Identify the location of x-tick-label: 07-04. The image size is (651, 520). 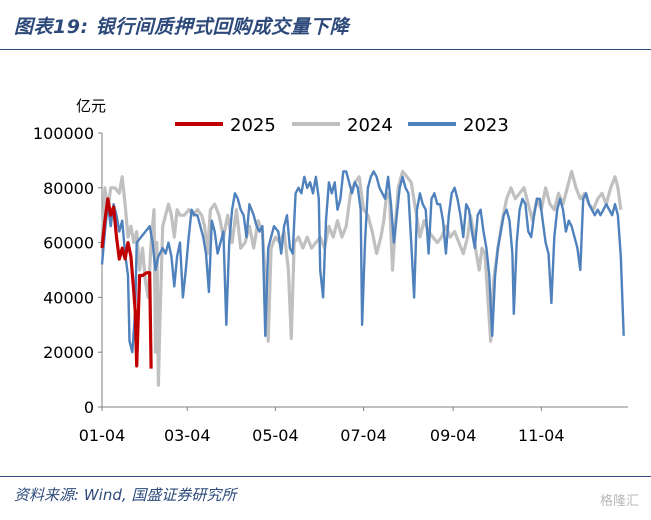
(363, 435).